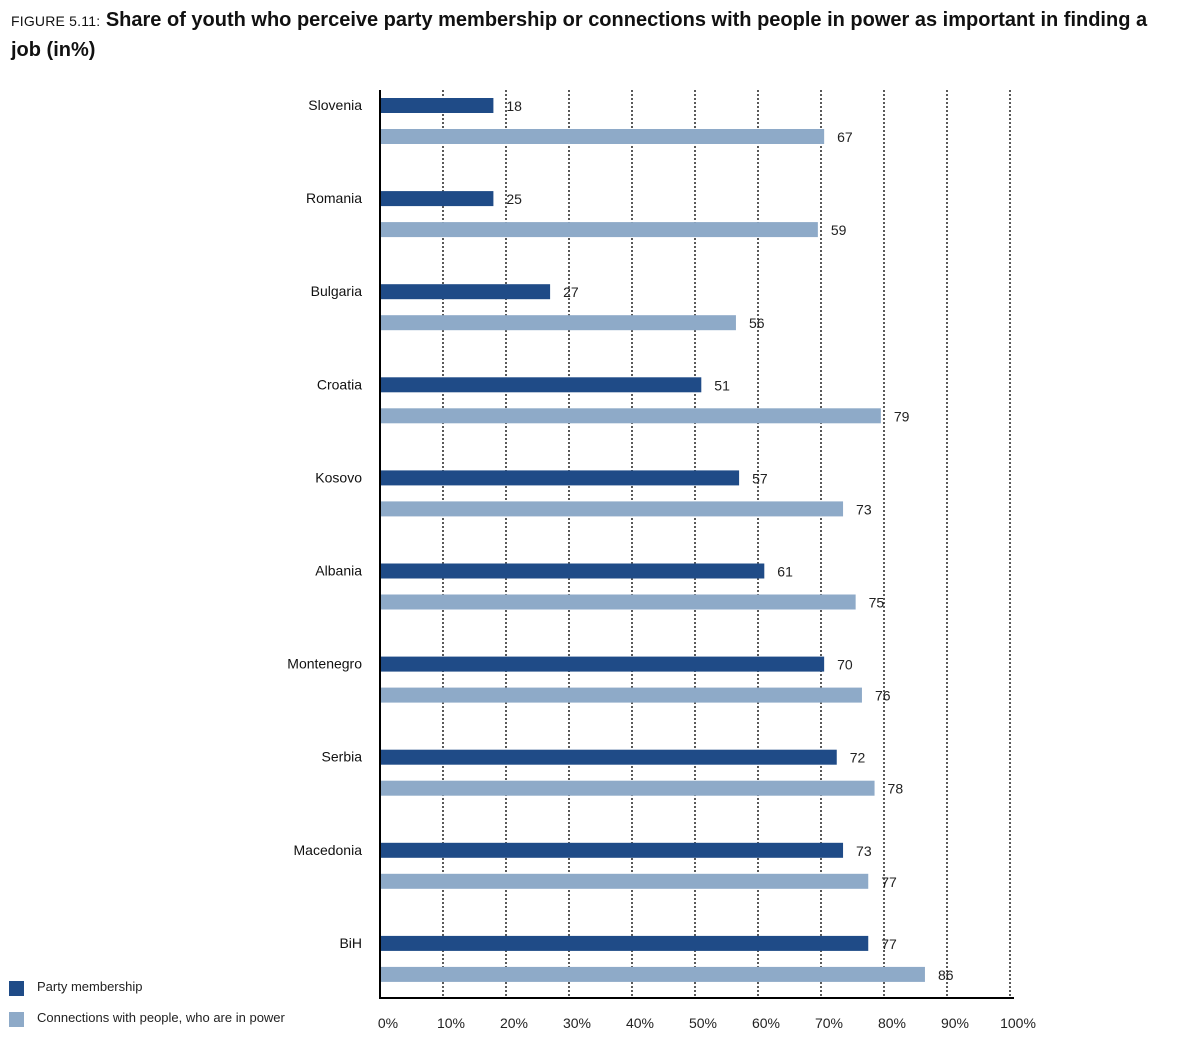  I want to click on legend-swatch-party, so click(16, 988).